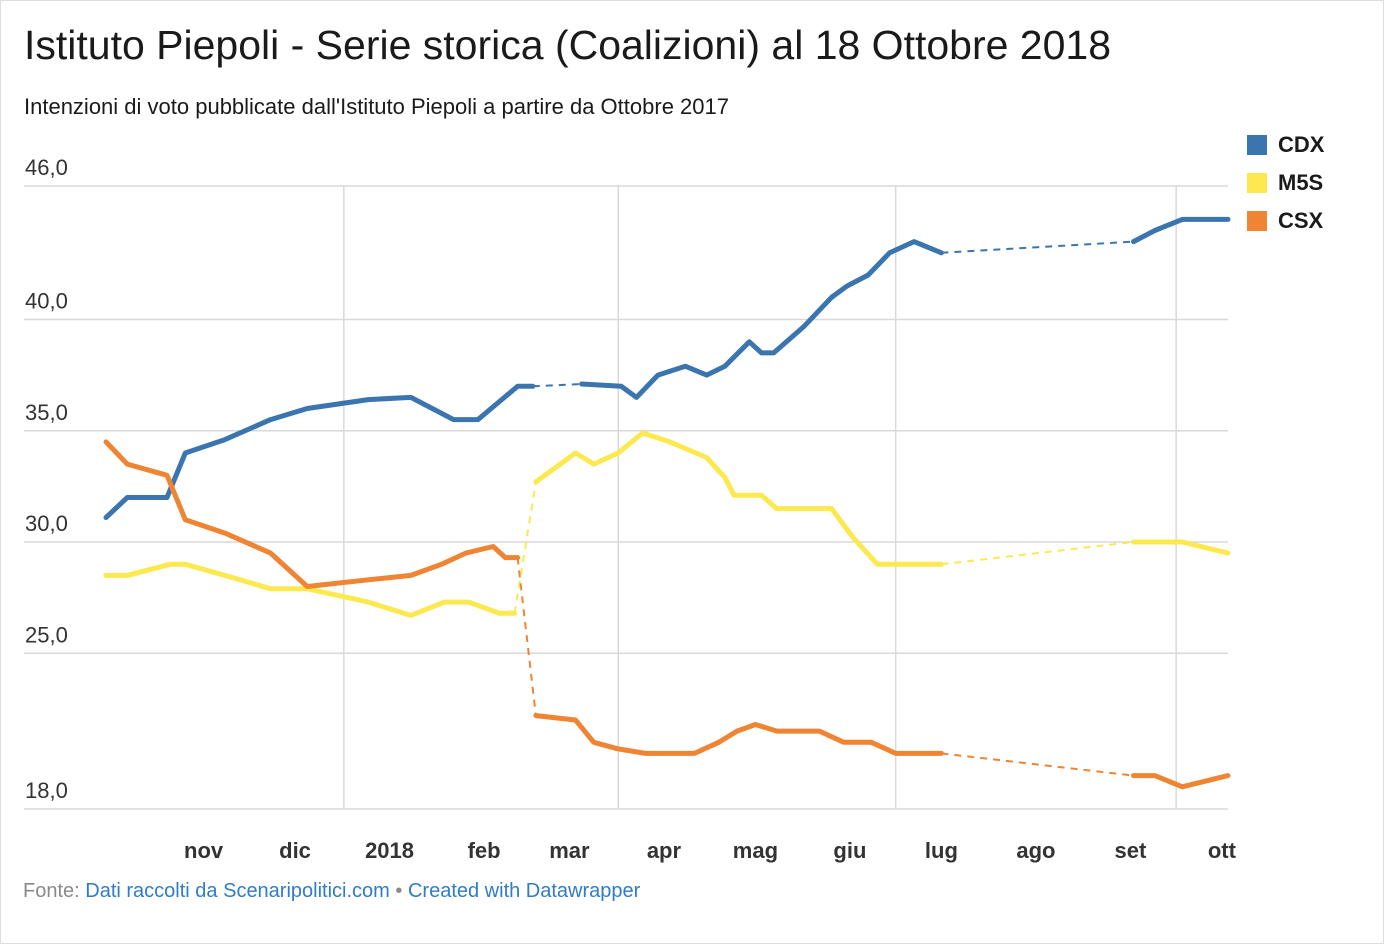 This screenshot has height=944, width=1384. What do you see at coordinates (569, 850) in the screenshot?
I see `x-tick-label: mar` at bounding box center [569, 850].